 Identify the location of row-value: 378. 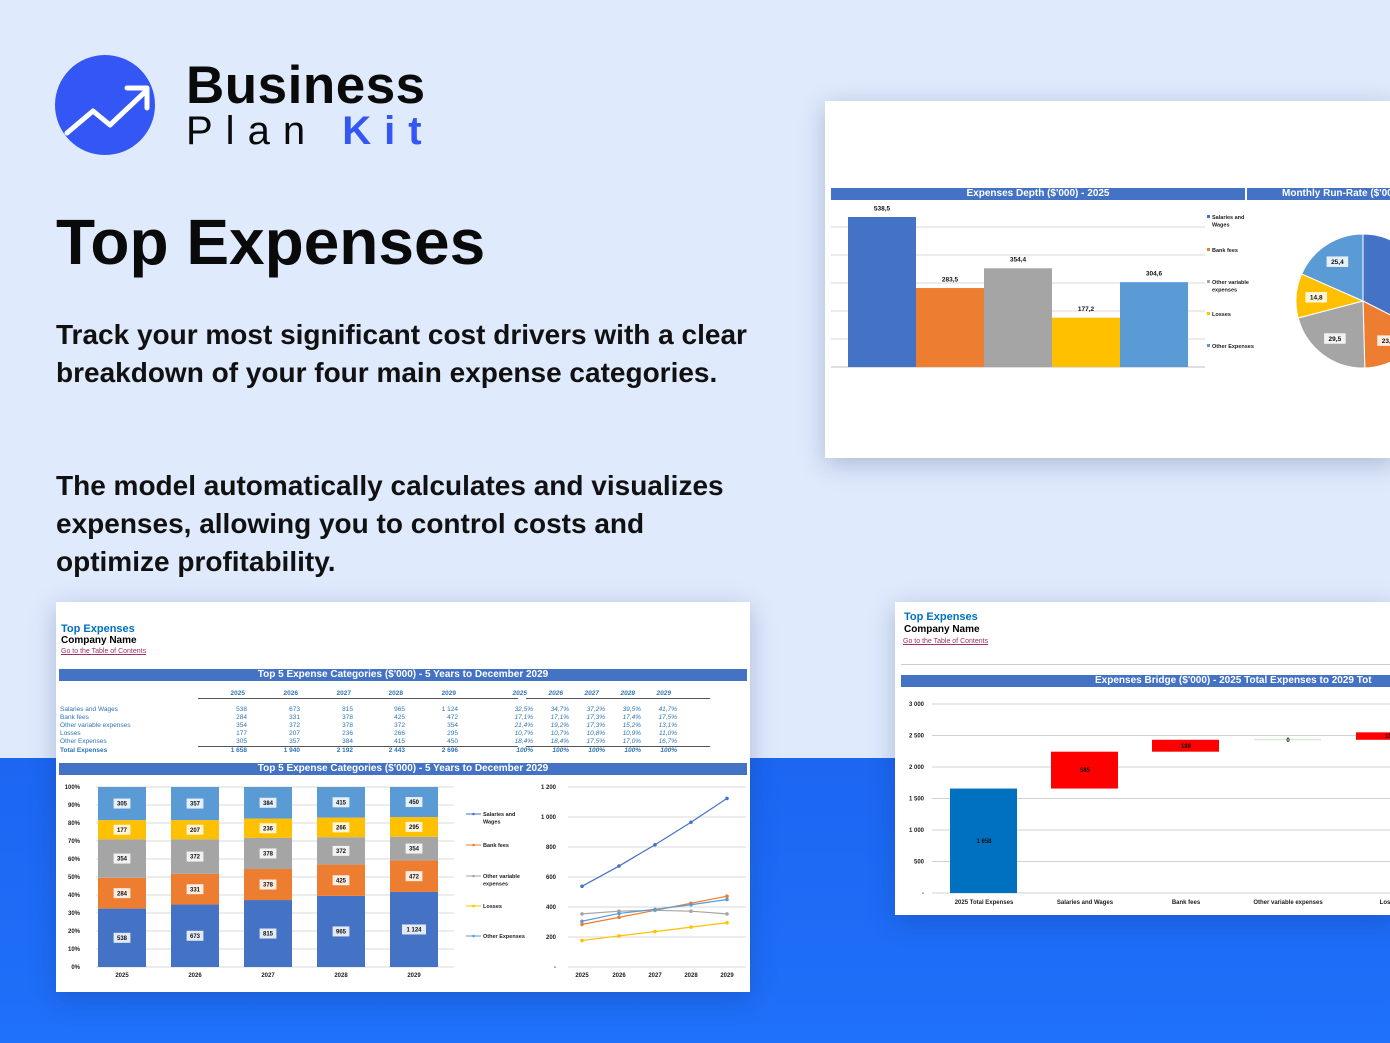
(347, 717).